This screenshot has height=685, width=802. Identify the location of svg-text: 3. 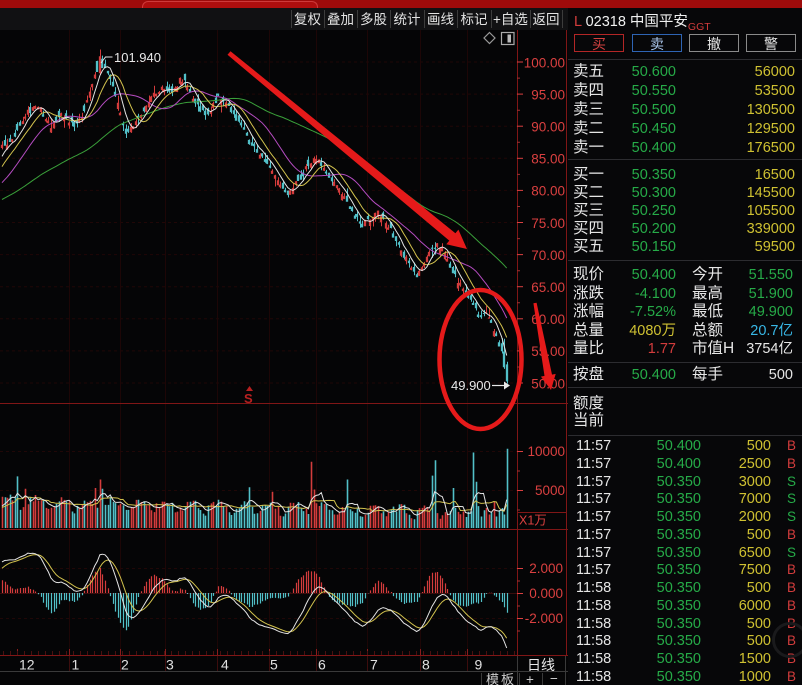
(170, 665).